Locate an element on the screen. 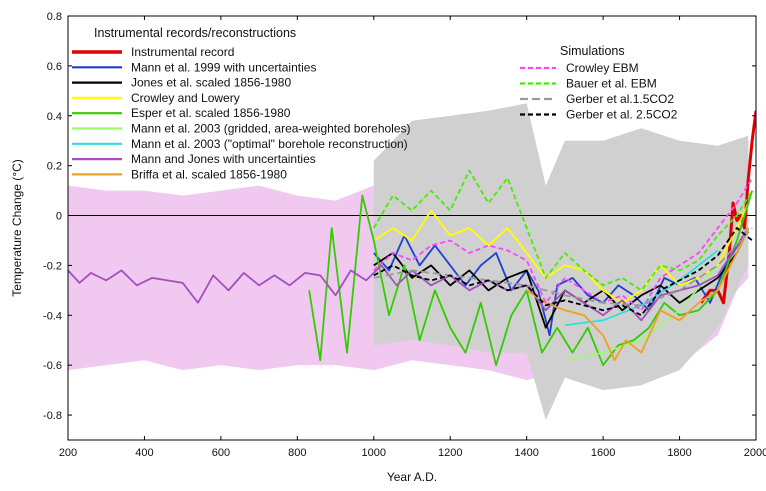 The image size is (766, 491). legend-title-2: Simulations is located at coordinates (592, 51).